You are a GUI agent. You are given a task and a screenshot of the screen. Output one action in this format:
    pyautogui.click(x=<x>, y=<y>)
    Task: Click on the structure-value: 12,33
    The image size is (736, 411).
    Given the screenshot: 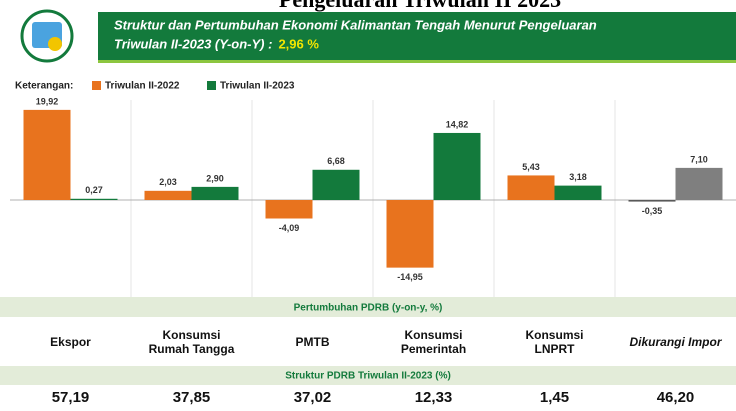 What is the action you would take?
    pyautogui.click(x=433, y=397)
    